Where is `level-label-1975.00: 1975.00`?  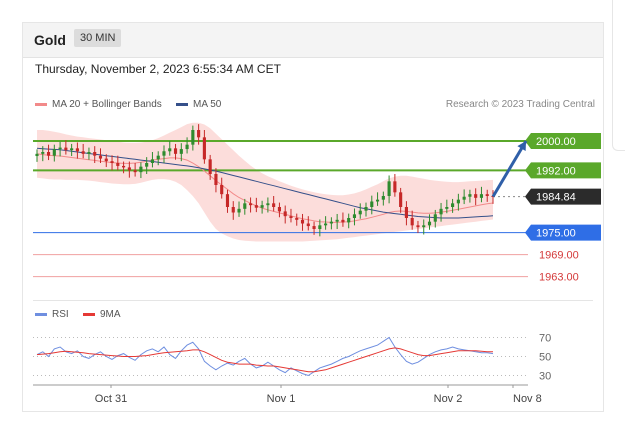 level-label-1975.00: 1975.00 is located at coordinates (556, 234).